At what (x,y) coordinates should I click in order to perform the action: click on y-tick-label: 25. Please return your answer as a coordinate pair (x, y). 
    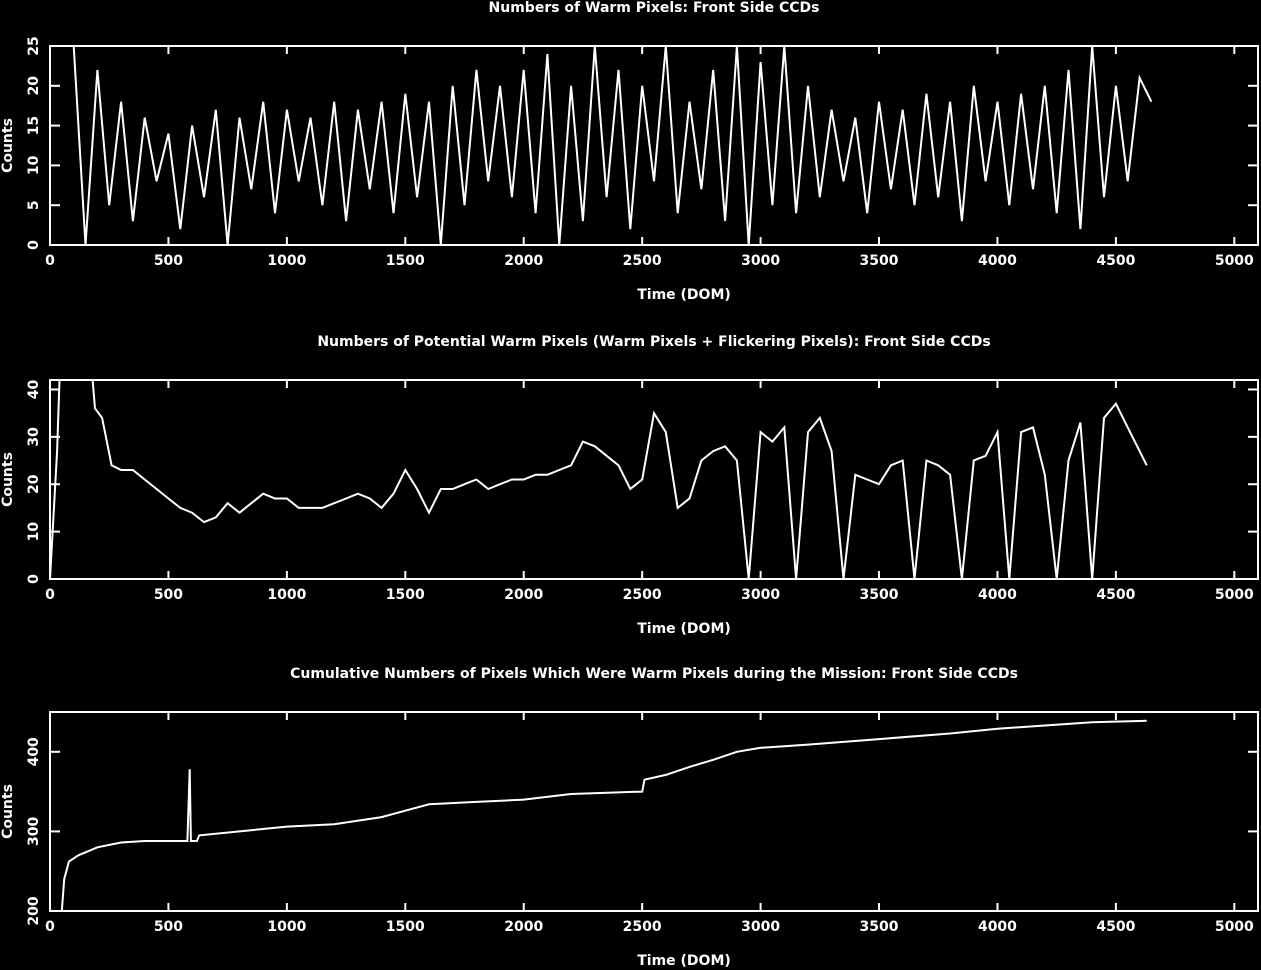
    Looking at the image, I should click on (34, 45).